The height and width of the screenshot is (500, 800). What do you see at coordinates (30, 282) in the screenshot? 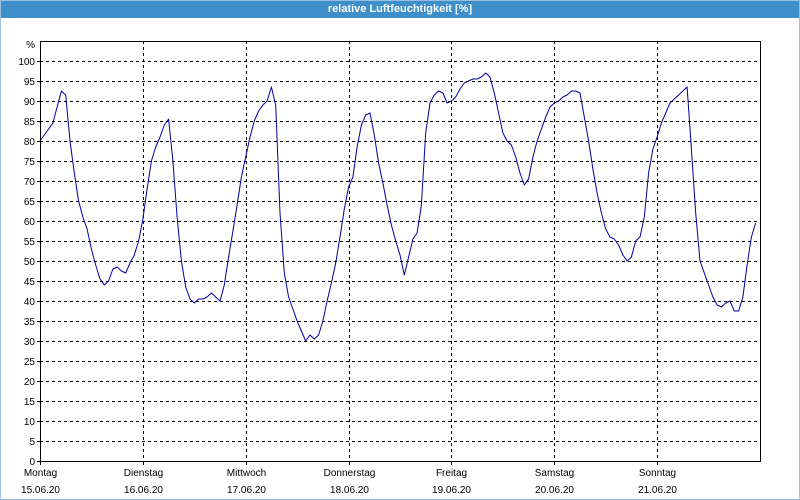
I see `y-tick-label: 45` at bounding box center [30, 282].